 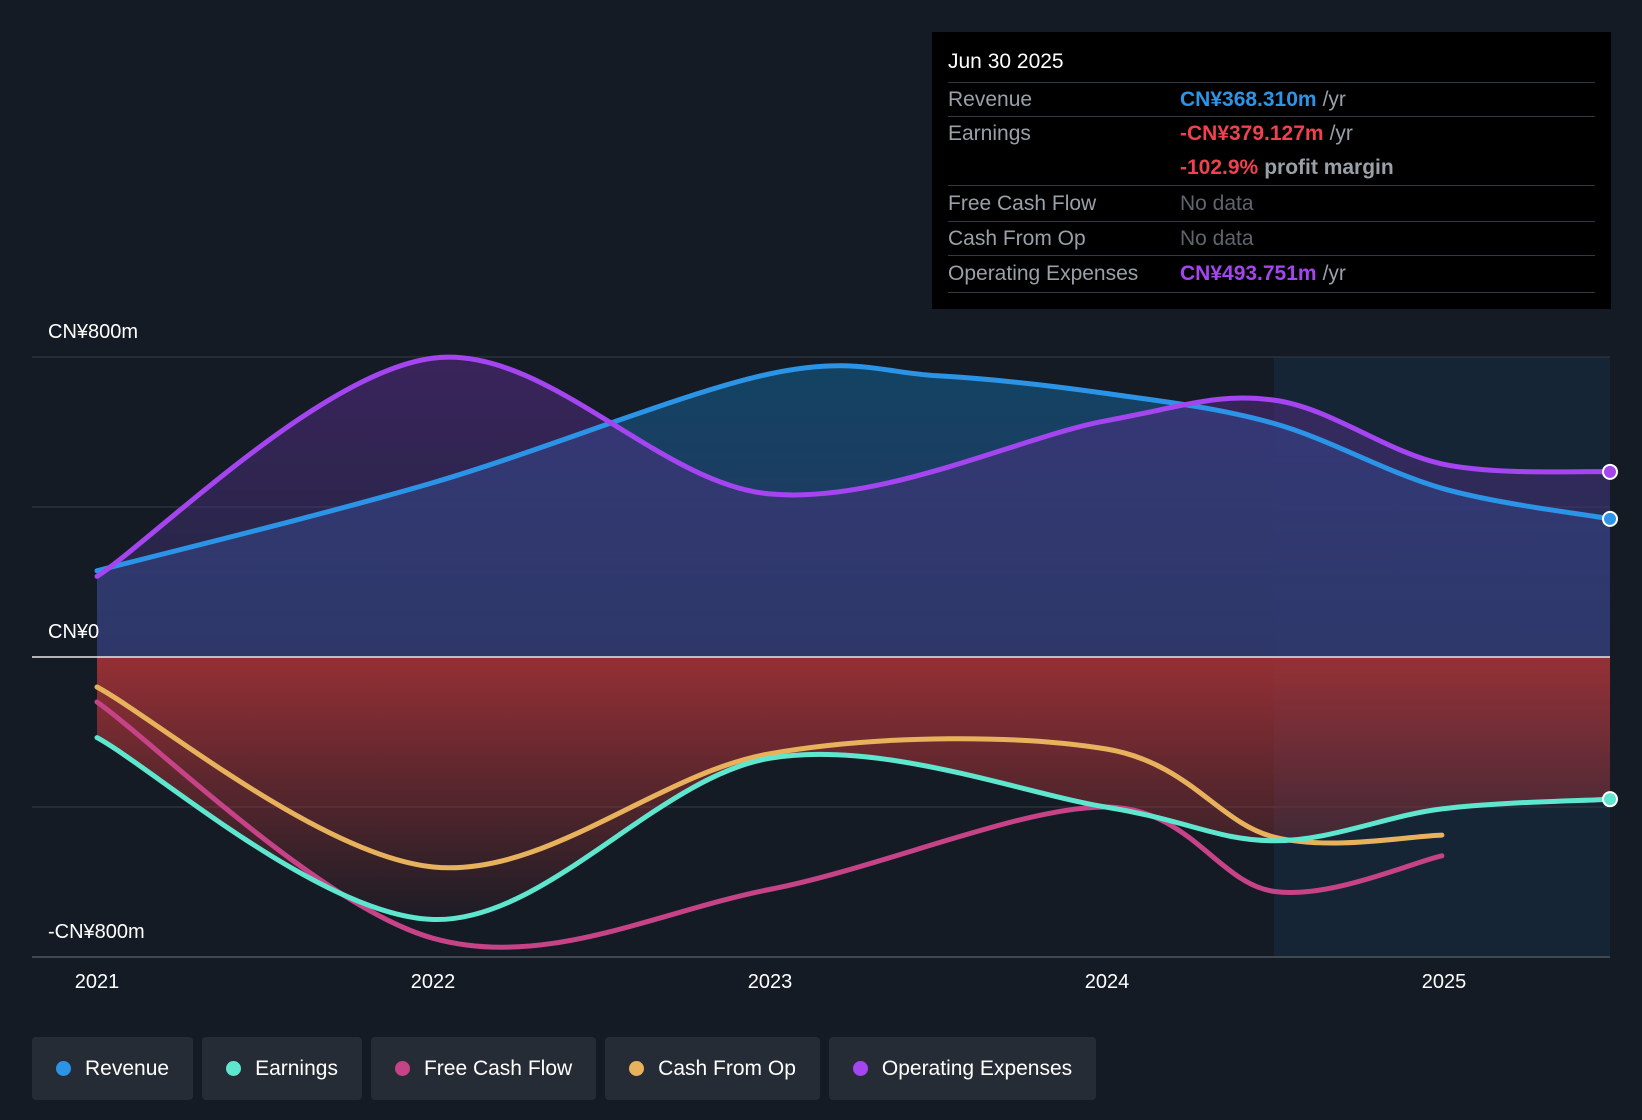 I want to click on x-tick-2025: 2025, so click(x=1444, y=982).